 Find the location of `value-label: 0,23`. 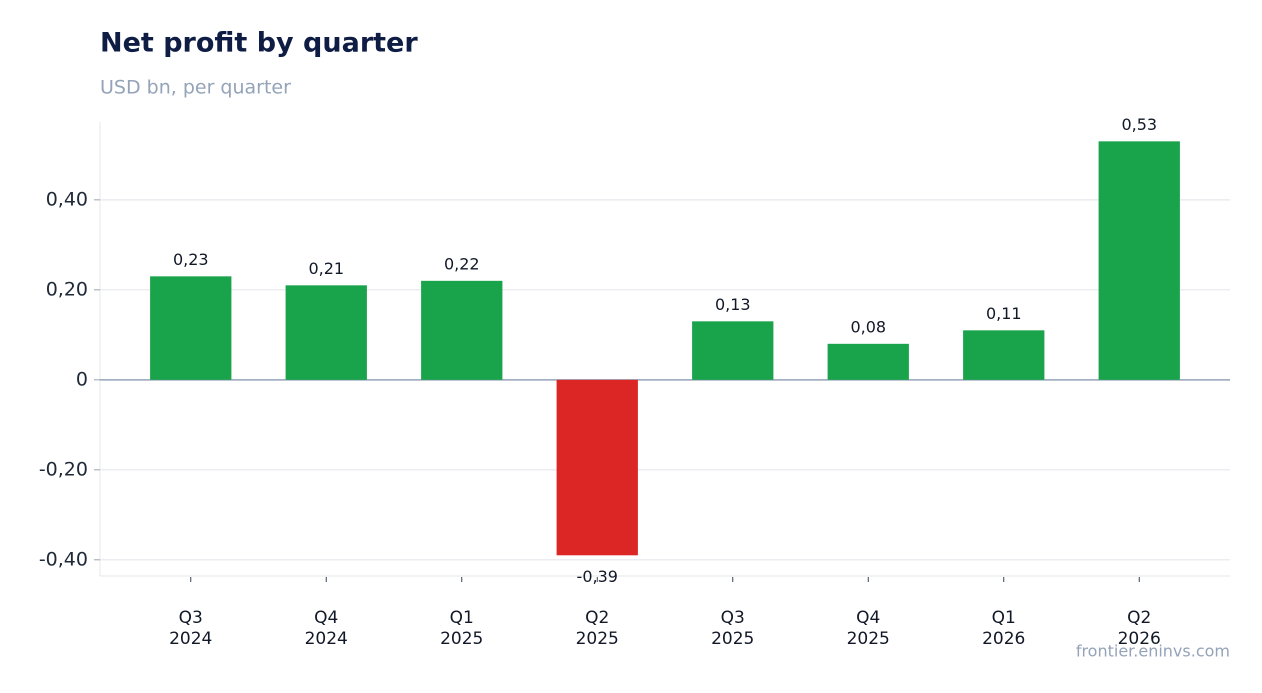

value-label: 0,23 is located at coordinates (191, 259).